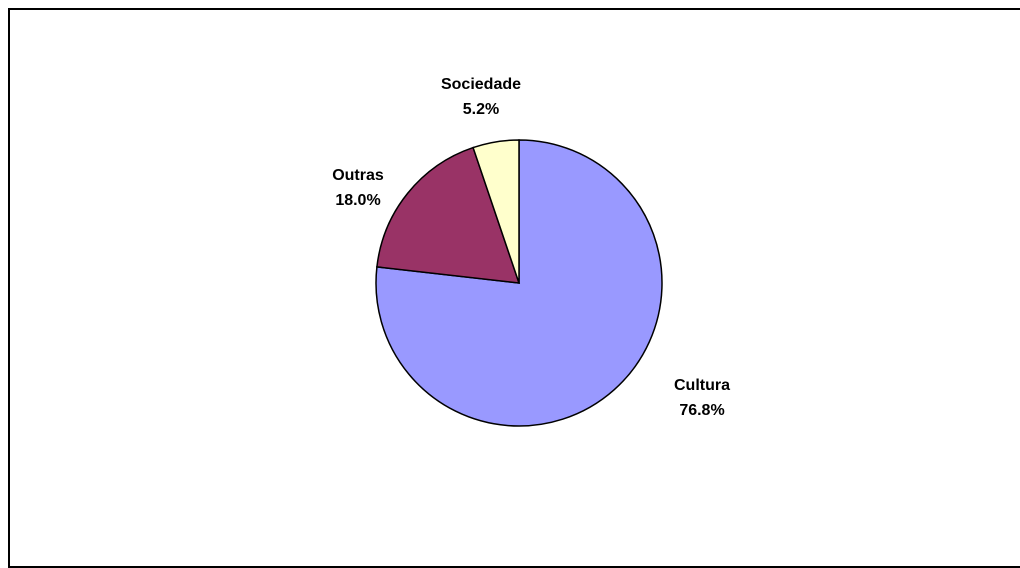 The width and height of the screenshot is (1020, 568). Describe the element at coordinates (481, 109) in the screenshot. I see `slice-percent-sociedade: 5.2%` at that location.